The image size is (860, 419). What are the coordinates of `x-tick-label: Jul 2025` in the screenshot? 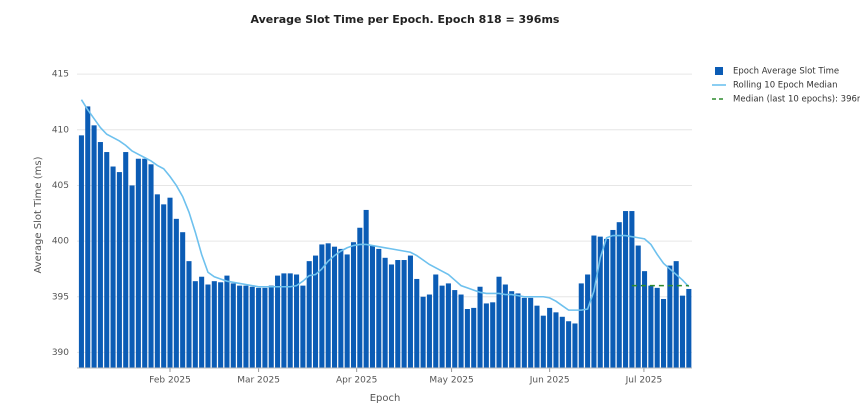 It's located at (644, 381).